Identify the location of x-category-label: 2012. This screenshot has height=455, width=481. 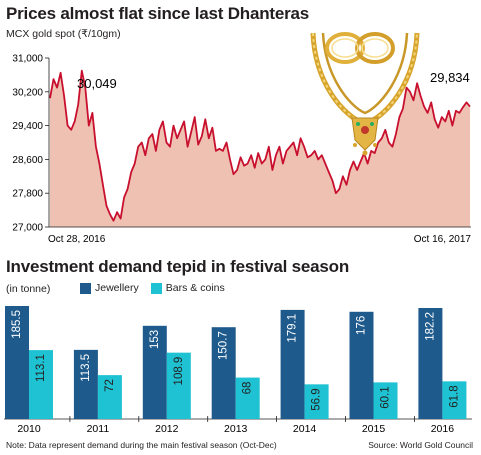
(167, 429).